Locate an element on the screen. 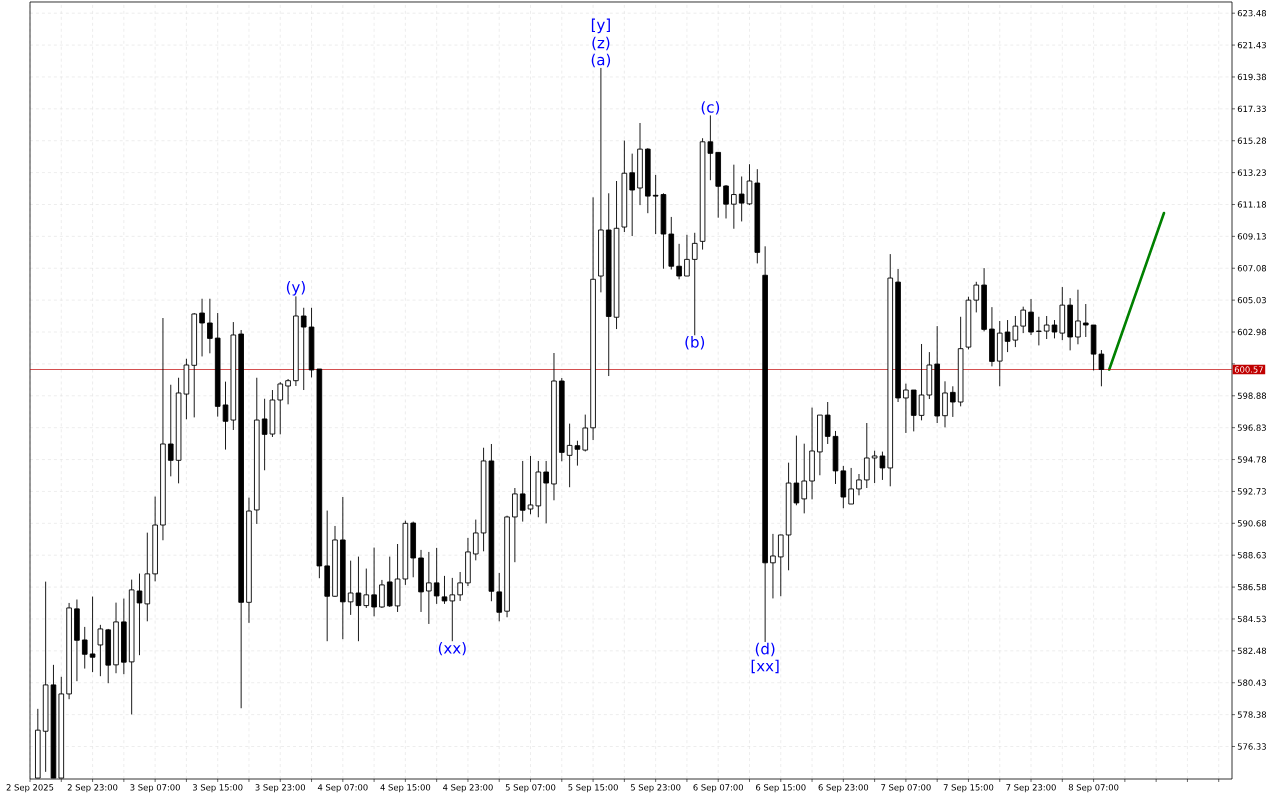 This screenshot has height=800, width=1280. y-tick-label: 590.68 is located at coordinates (1252, 523).